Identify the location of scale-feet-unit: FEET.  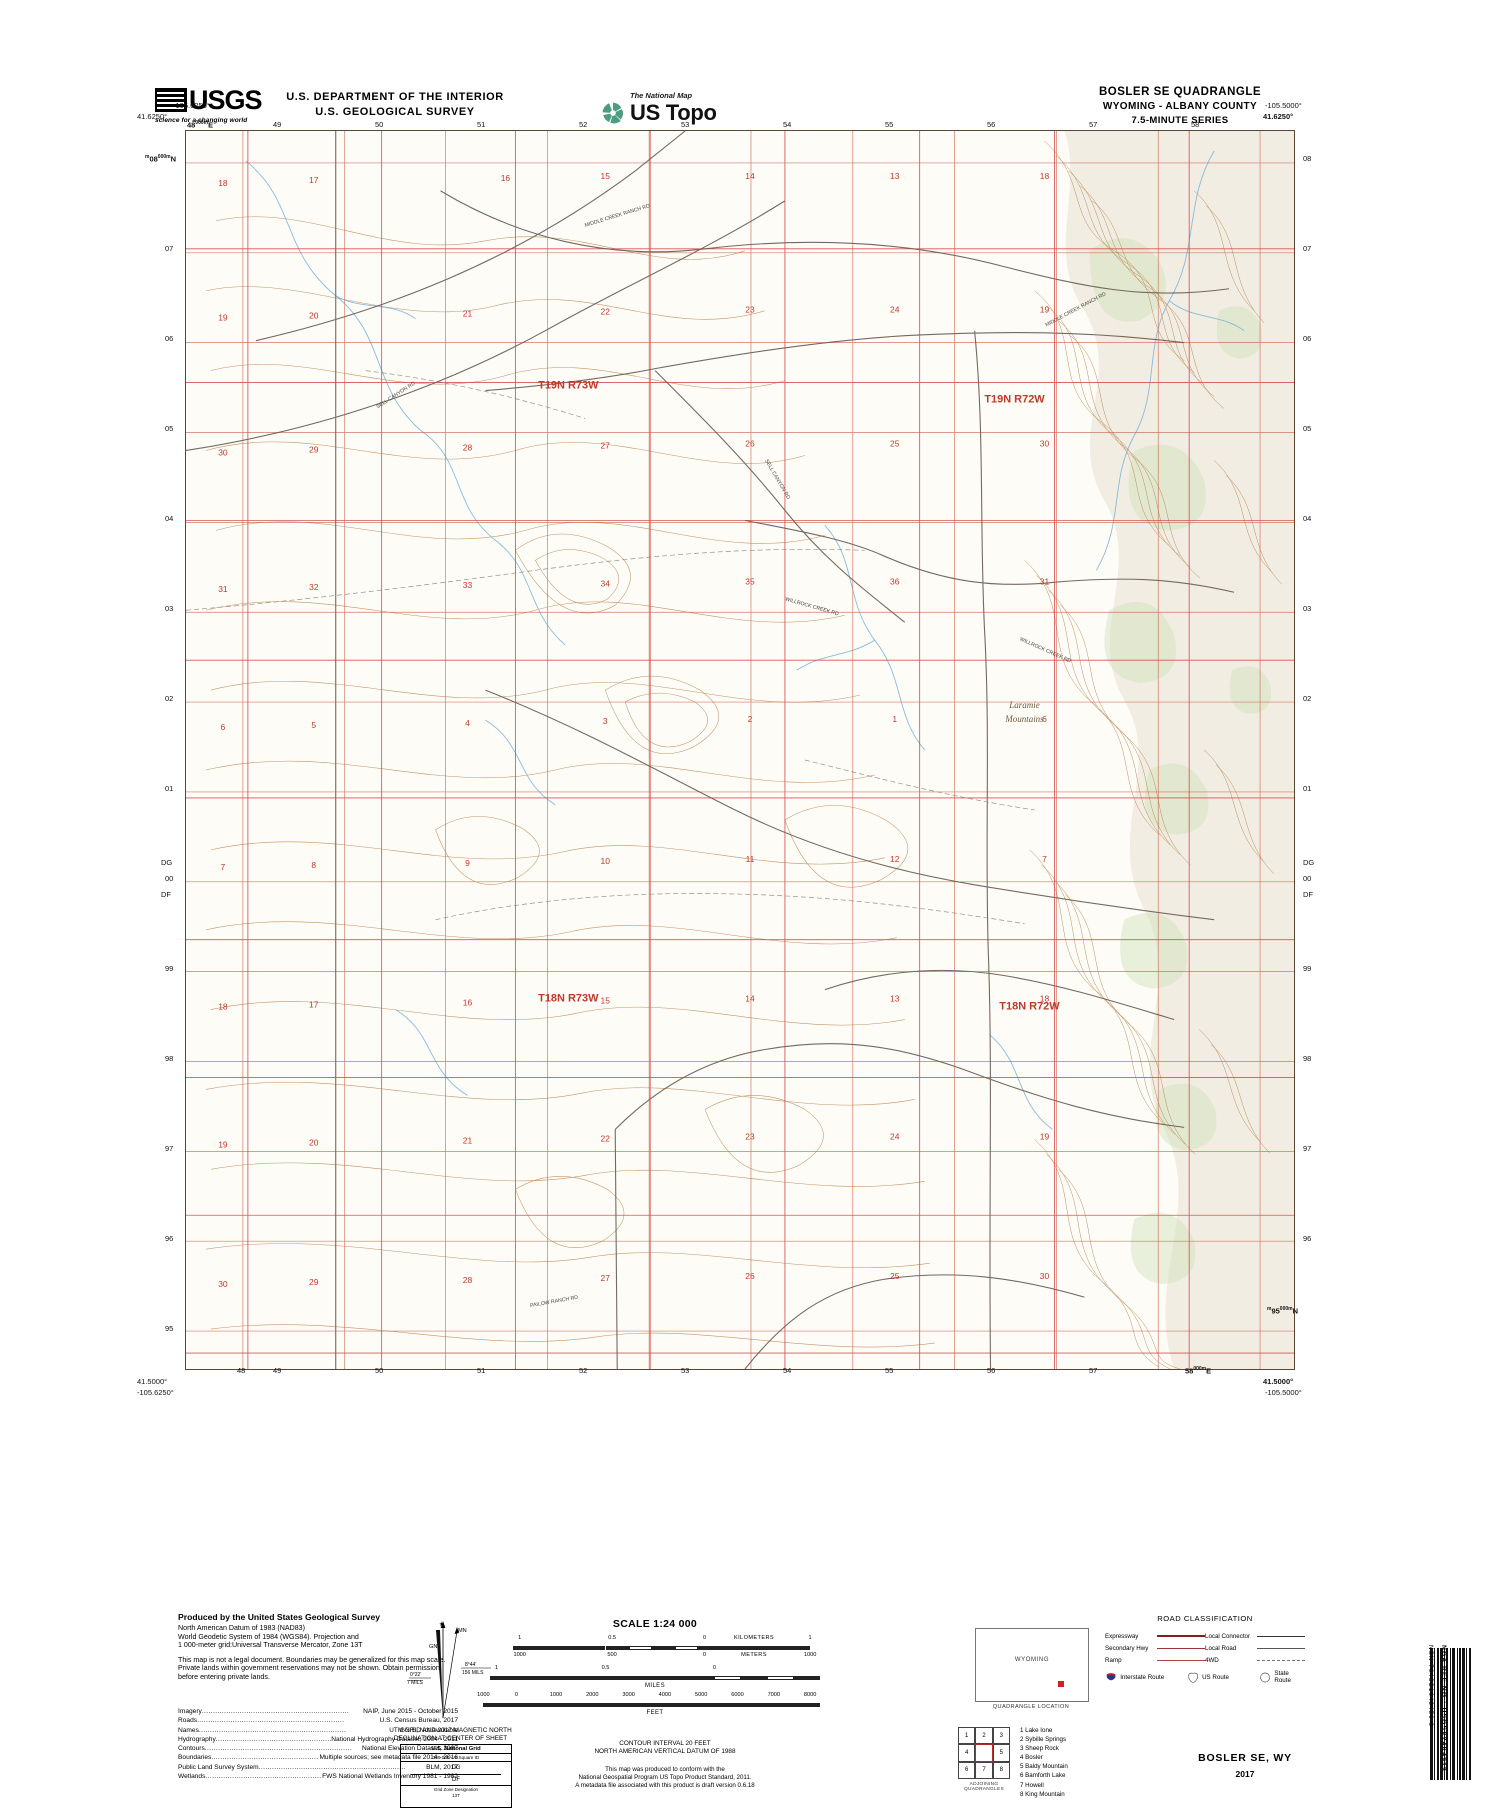
(655, 1713).